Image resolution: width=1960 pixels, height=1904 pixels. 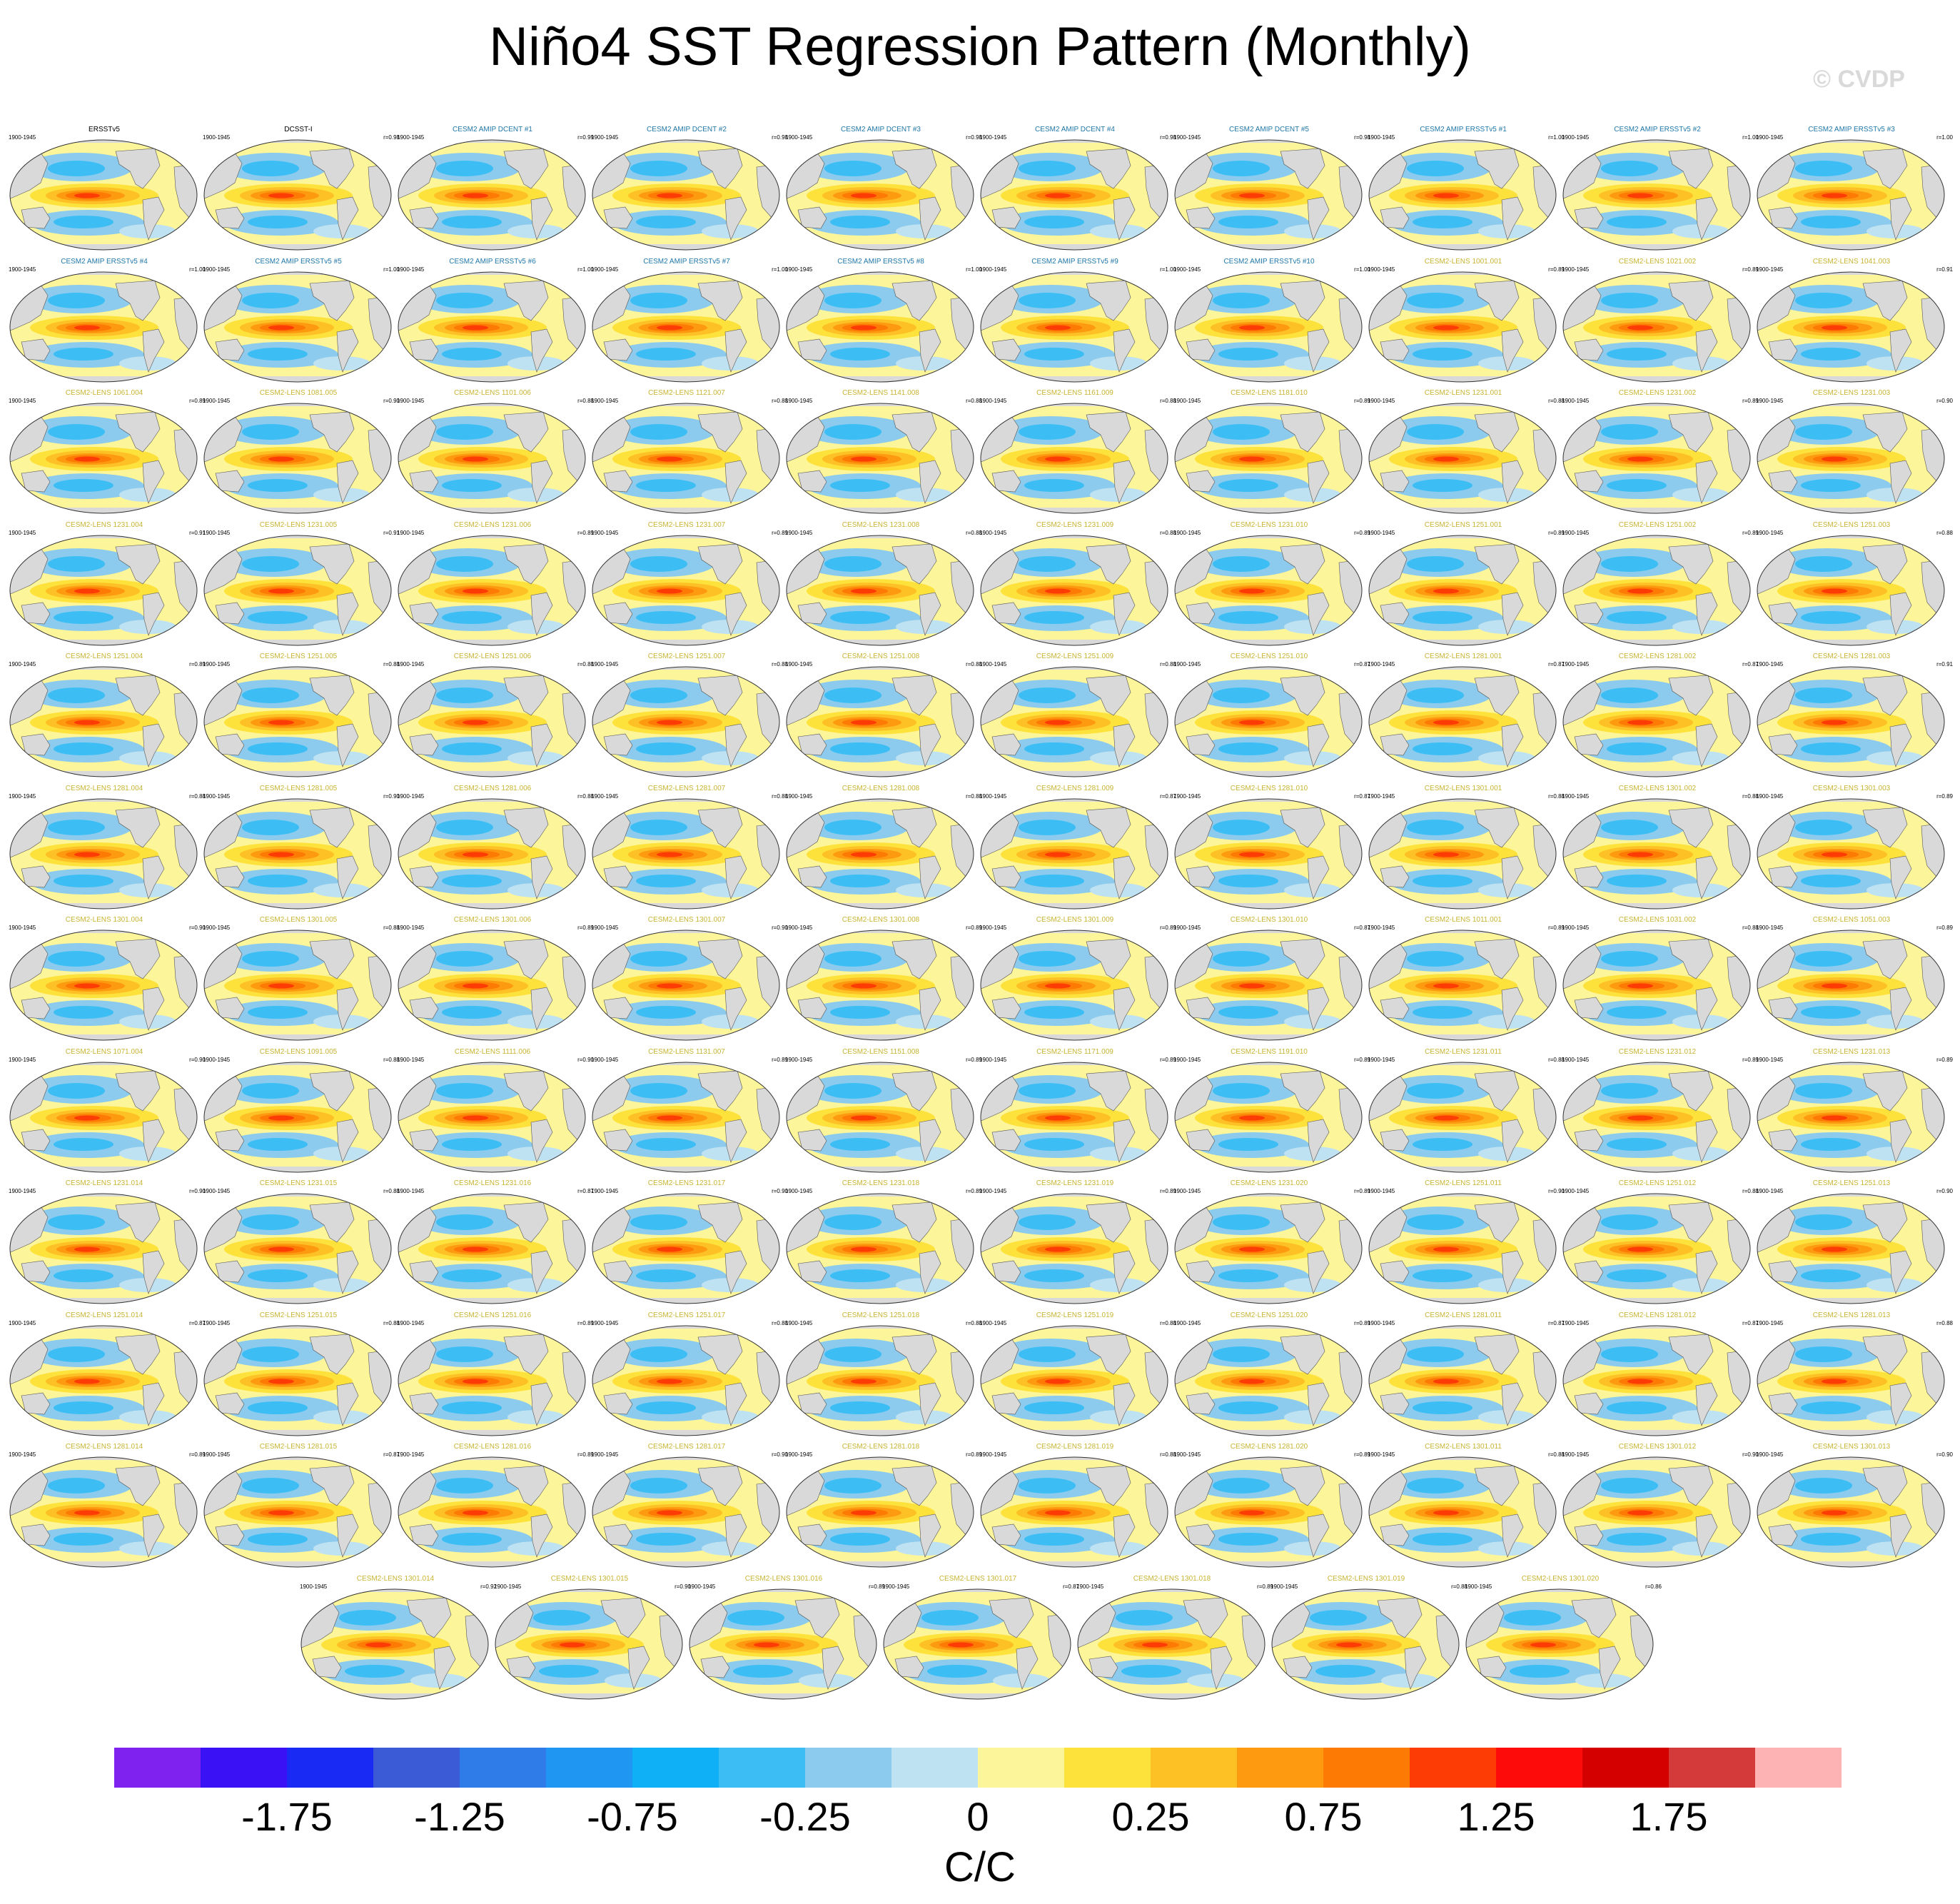 What do you see at coordinates (1659, 716) in the screenshot?
I see `map-panel: CESM2-LENS 1281.002 1900-1945 r=0.87` at bounding box center [1659, 716].